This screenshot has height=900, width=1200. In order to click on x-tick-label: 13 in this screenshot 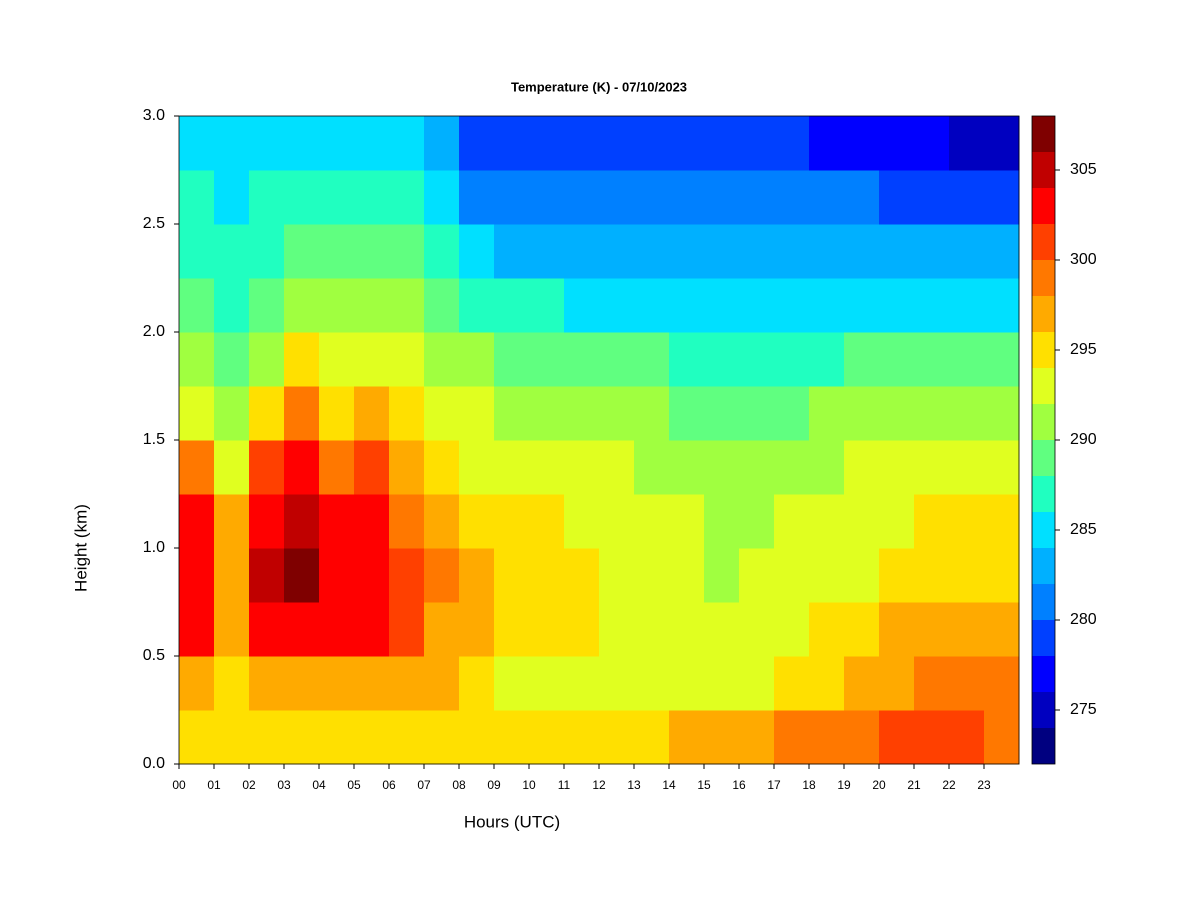, I will do `click(634, 785)`.